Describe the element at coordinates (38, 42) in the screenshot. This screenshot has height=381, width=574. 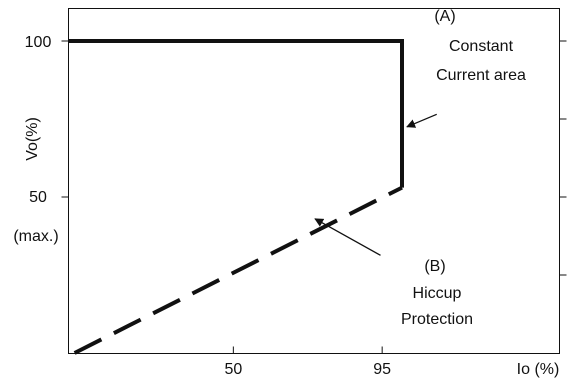
I see `y-tick-label-0: 100` at that location.